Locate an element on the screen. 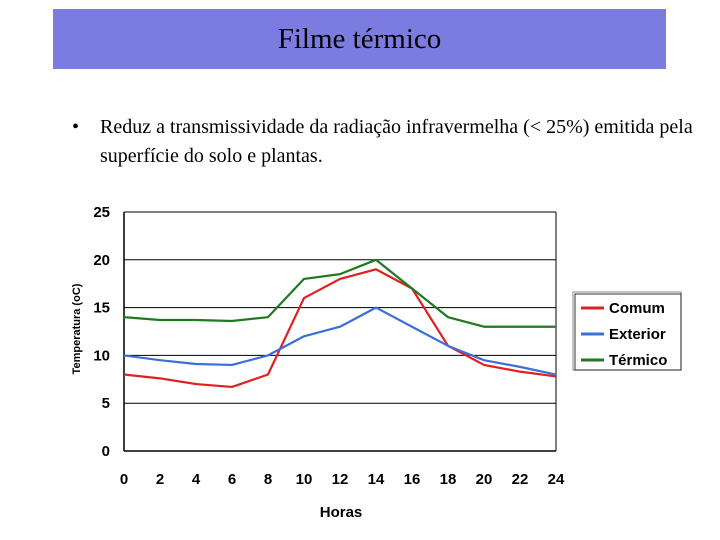 The width and height of the screenshot is (720, 540). series-line-comum is located at coordinates (340, 328).